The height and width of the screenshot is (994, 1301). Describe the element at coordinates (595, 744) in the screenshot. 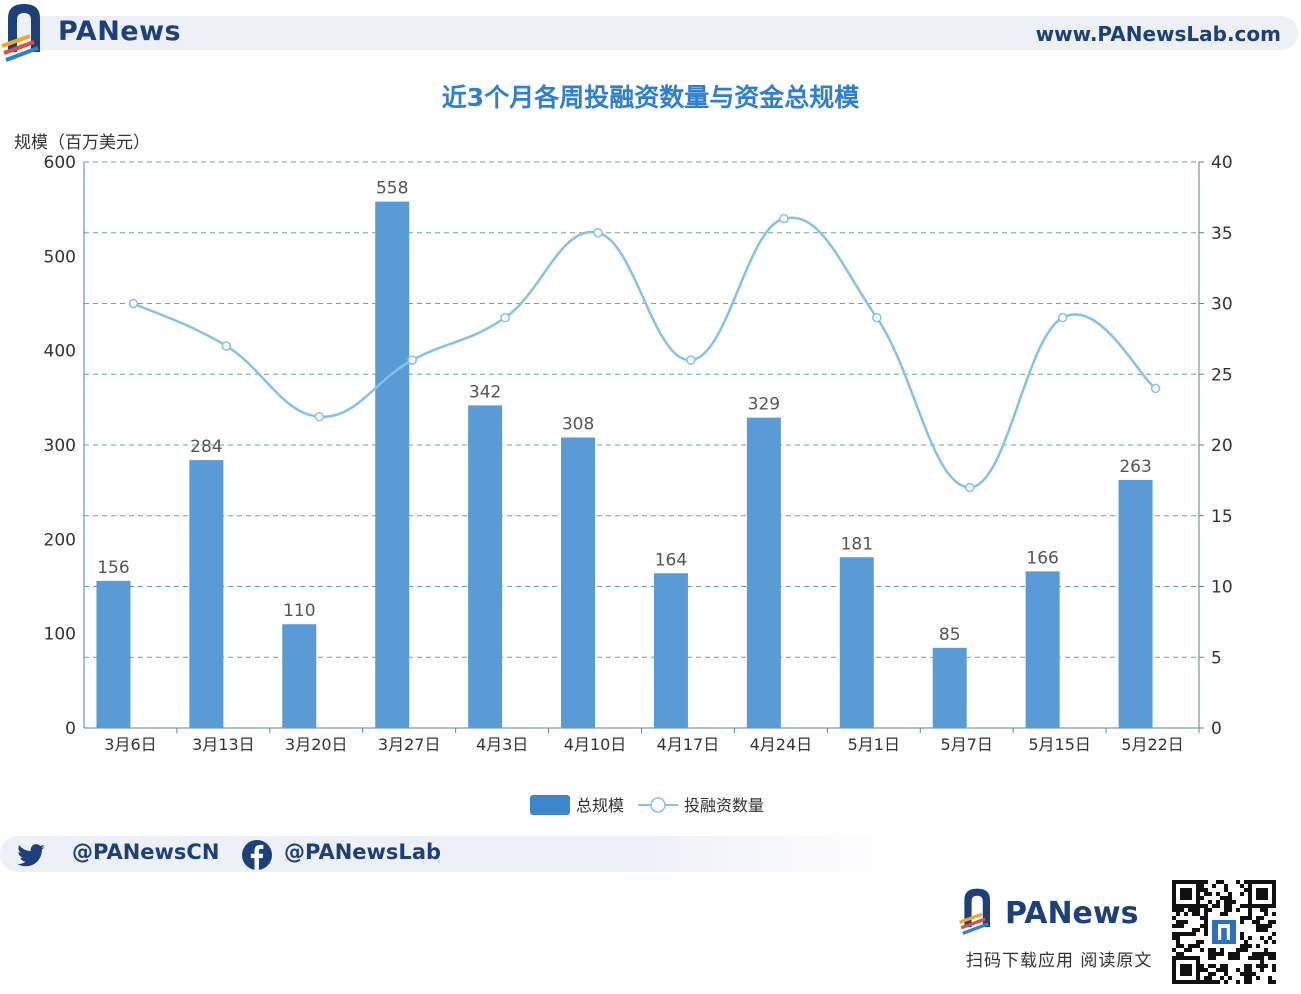

I see `x-tick-label: 4月10日` at that location.